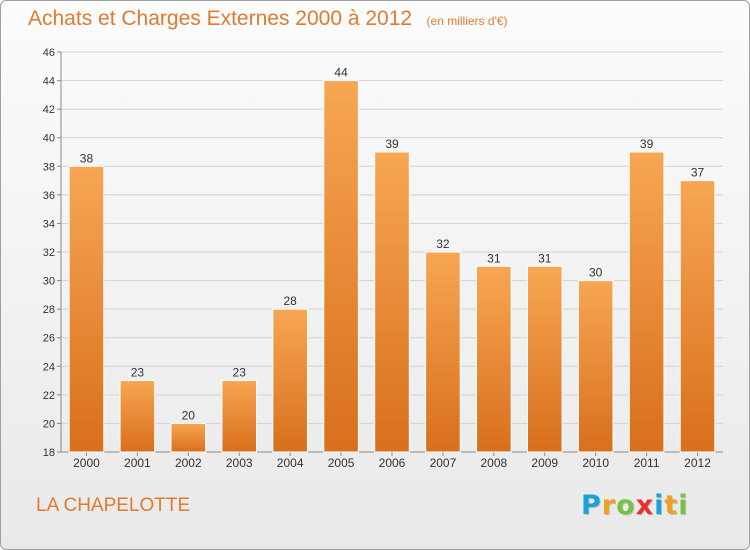 The width and height of the screenshot is (750, 550). Describe the element at coordinates (341, 73) in the screenshot. I see `data-label-2005: 44` at that location.